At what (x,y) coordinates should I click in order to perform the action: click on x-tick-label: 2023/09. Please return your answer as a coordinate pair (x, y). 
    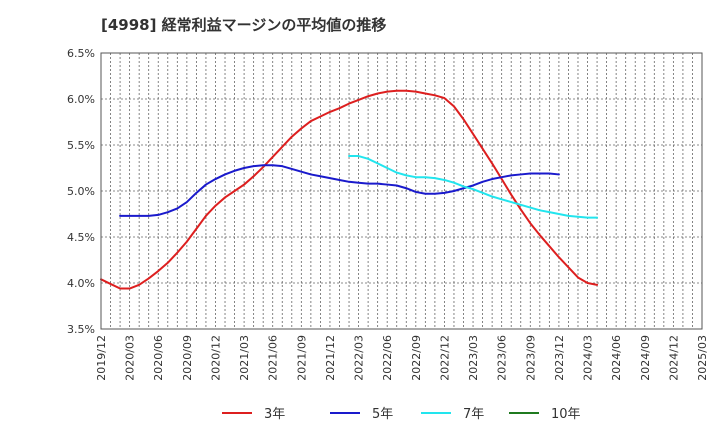
    Looking at the image, I should click on (530, 358).